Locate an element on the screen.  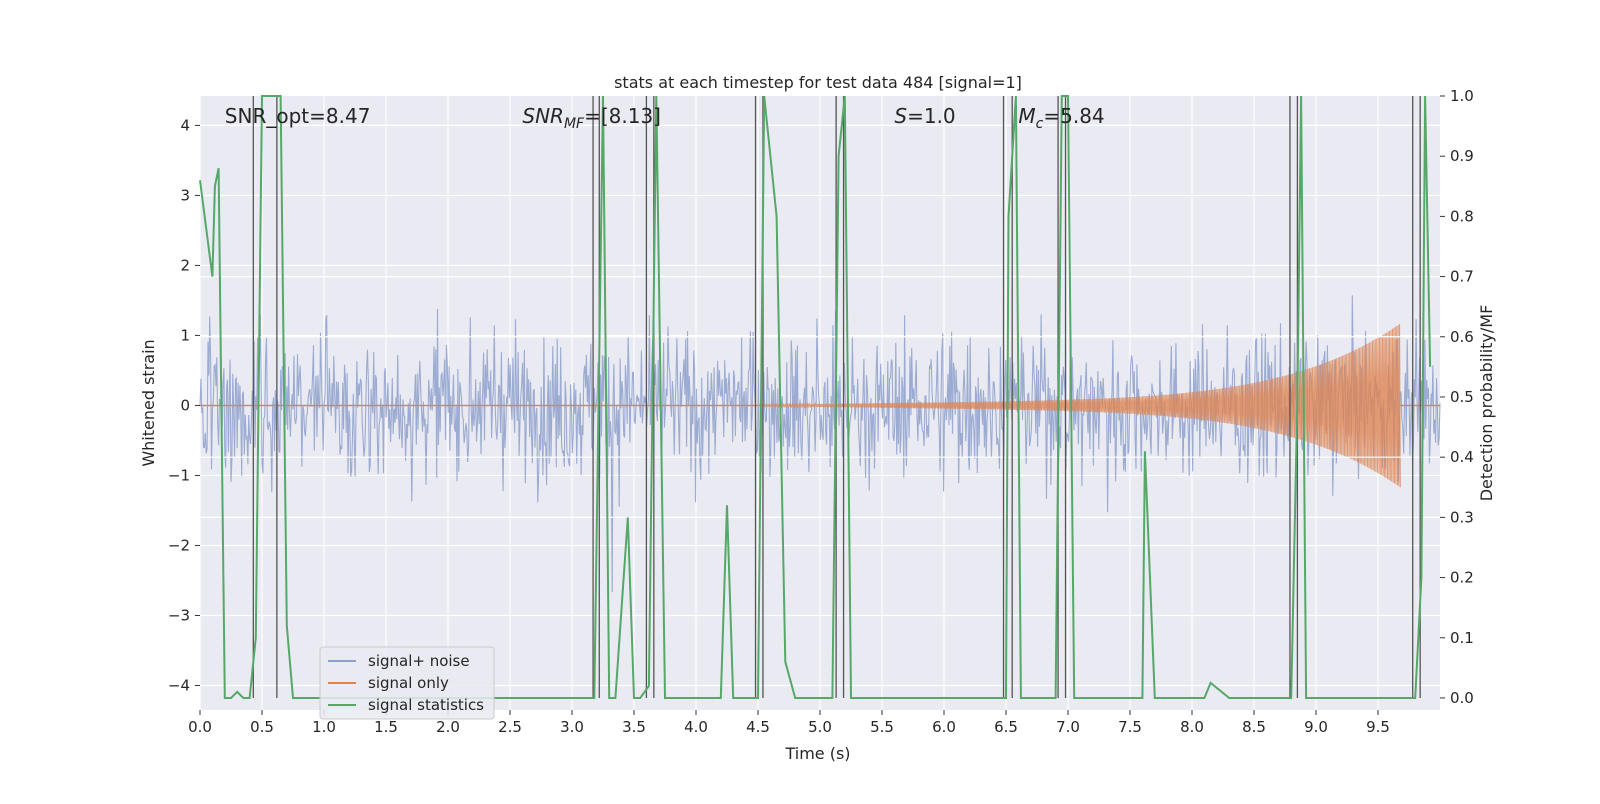
y-right-tick-label: 0.0 is located at coordinates (1462, 698).